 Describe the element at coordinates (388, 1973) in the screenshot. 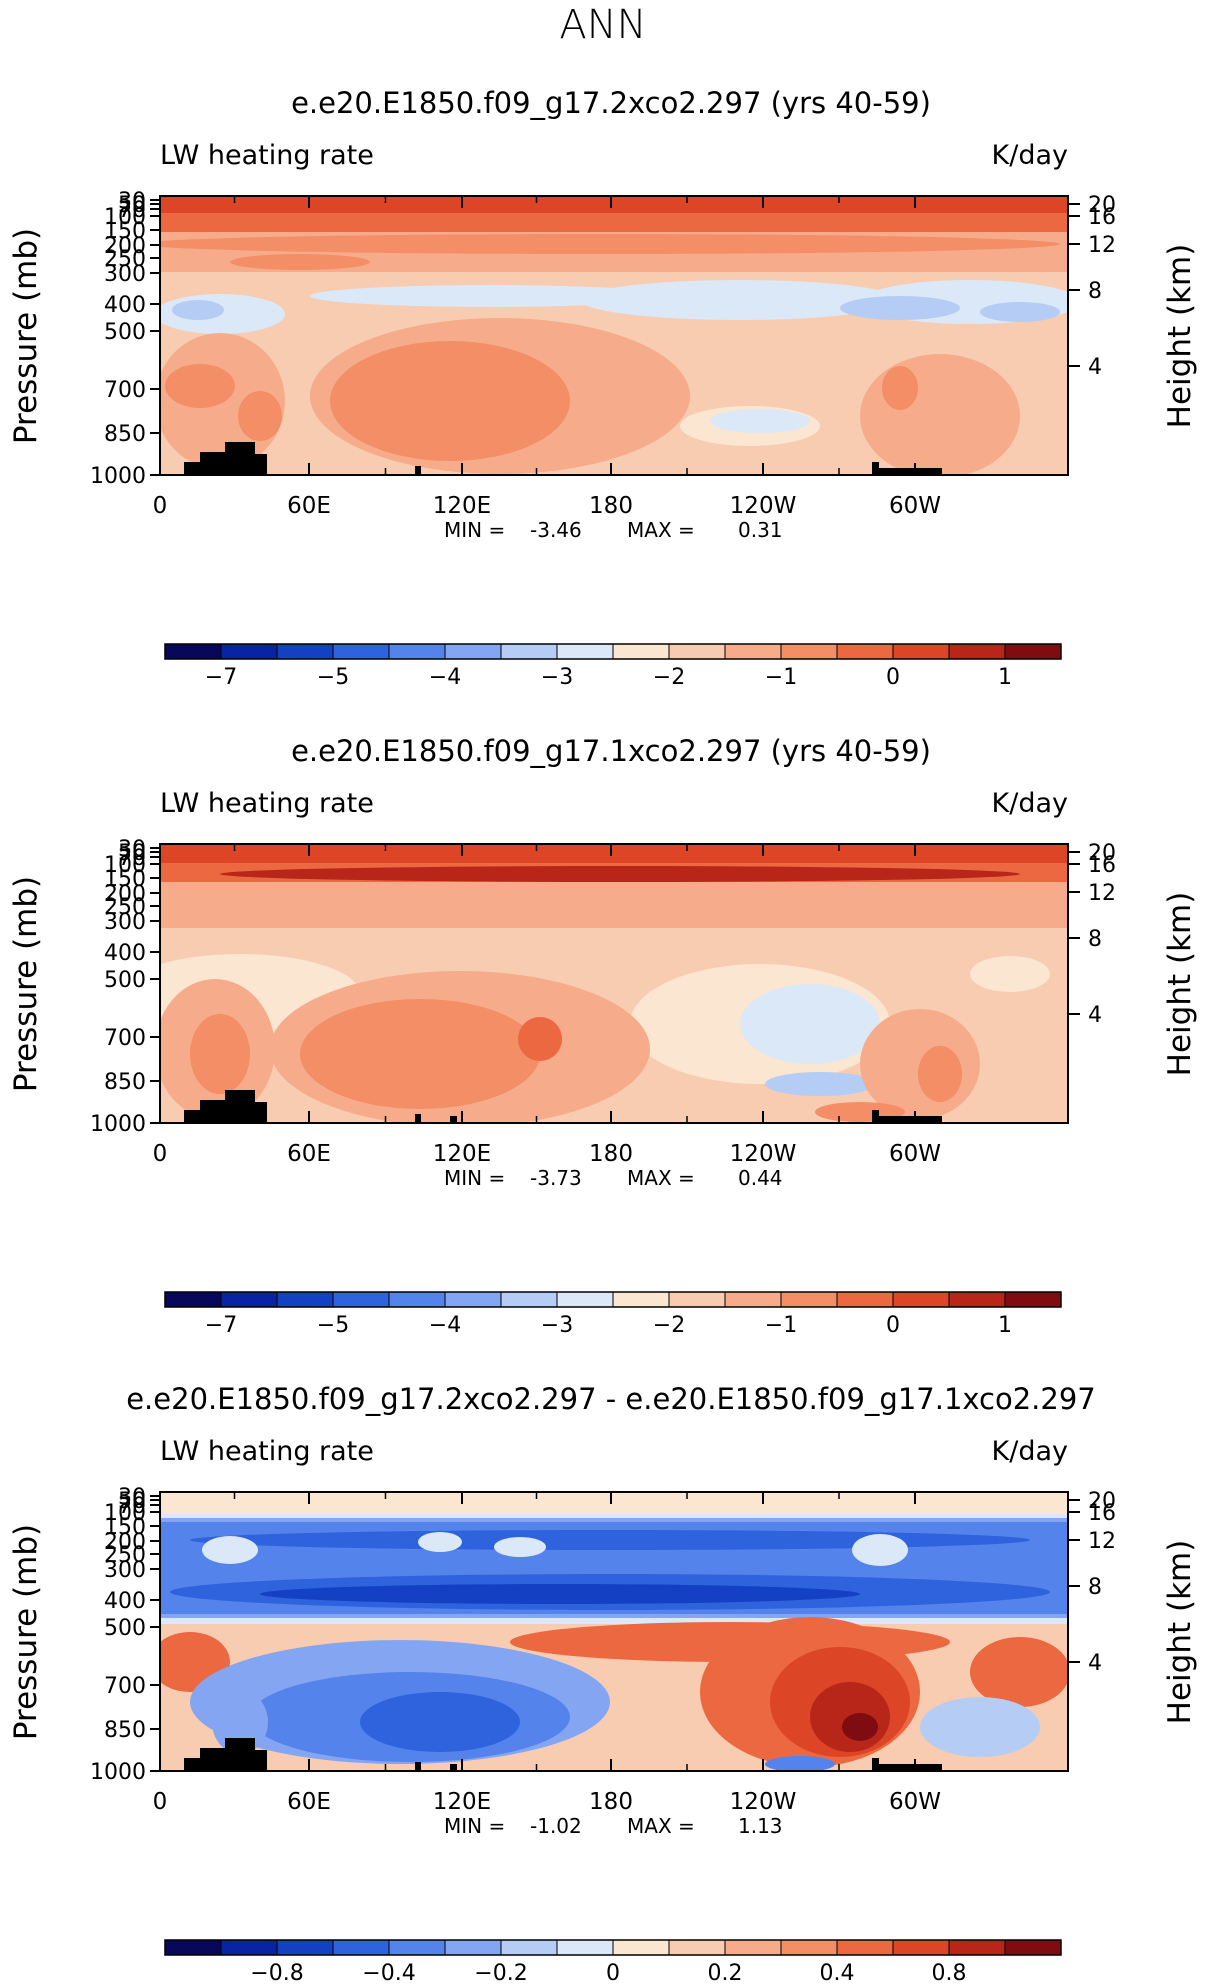

I see `colorbar-tick-label: −0.4` at that location.